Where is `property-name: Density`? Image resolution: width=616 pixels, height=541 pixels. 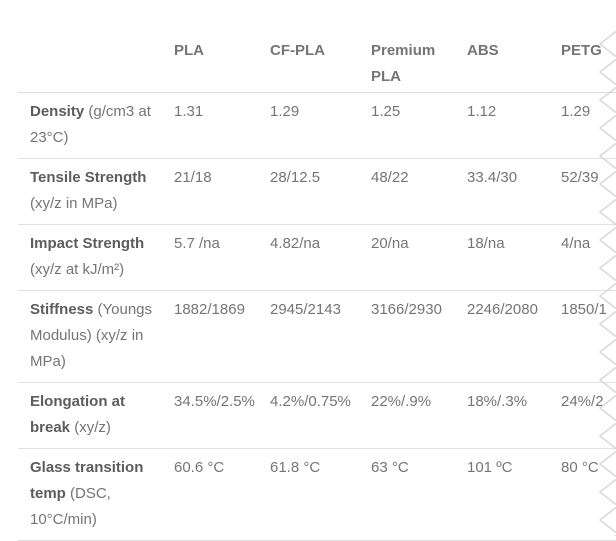
property-name: Density is located at coordinates (57, 111).